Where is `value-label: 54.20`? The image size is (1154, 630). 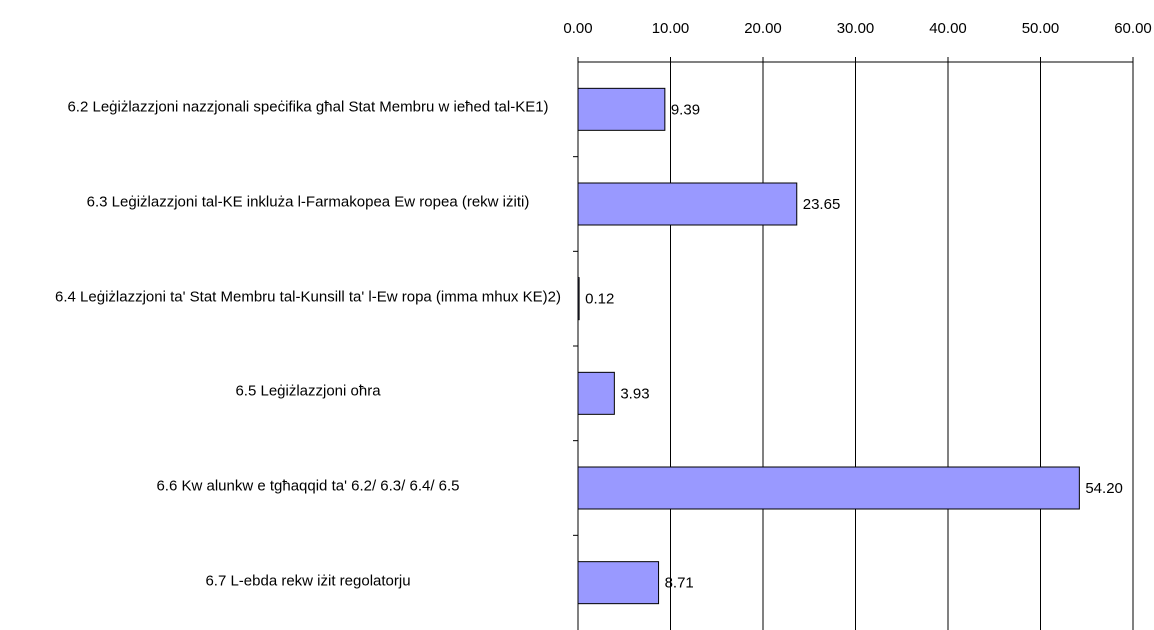
value-label: 54.20 is located at coordinates (1104, 488).